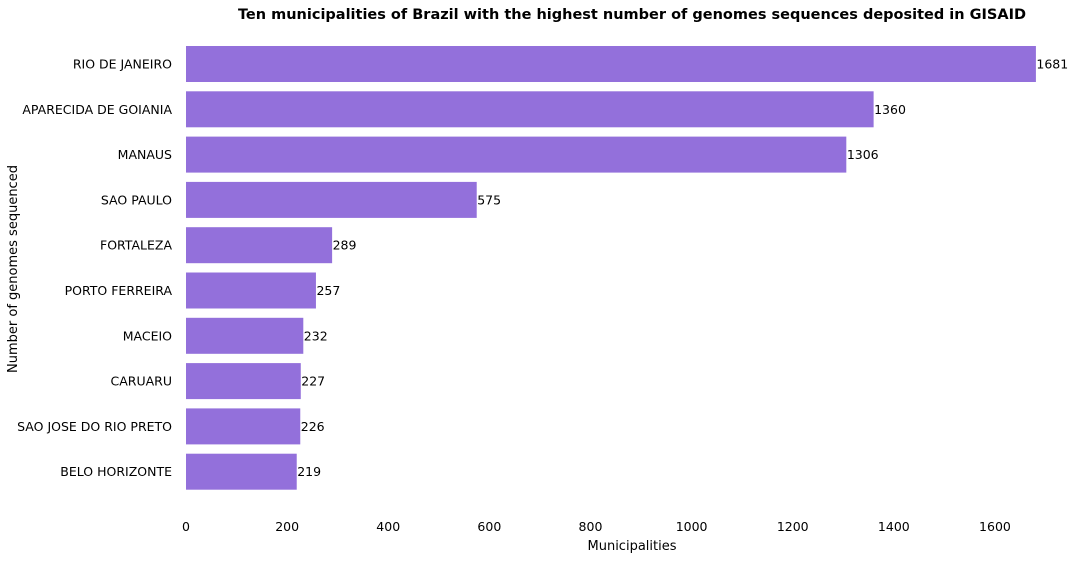 The image size is (1085, 563). Describe the element at coordinates (287, 526) in the screenshot. I see `x-tick-label-200: 200` at that location.